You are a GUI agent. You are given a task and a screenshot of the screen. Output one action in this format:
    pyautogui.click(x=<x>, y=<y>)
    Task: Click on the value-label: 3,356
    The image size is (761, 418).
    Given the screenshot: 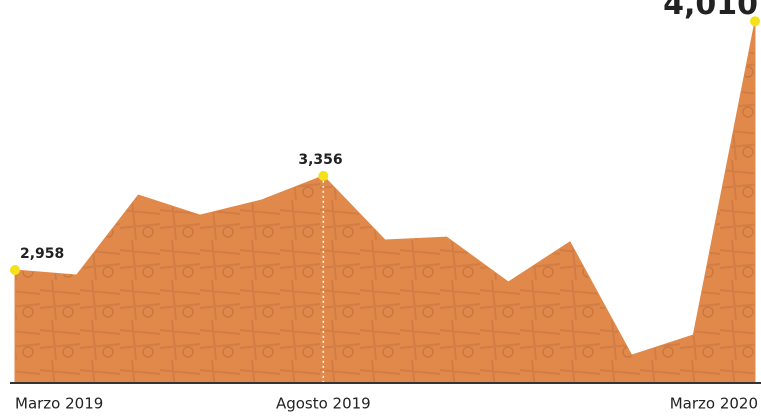 What is the action you would take?
    pyautogui.click(x=320, y=160)
    